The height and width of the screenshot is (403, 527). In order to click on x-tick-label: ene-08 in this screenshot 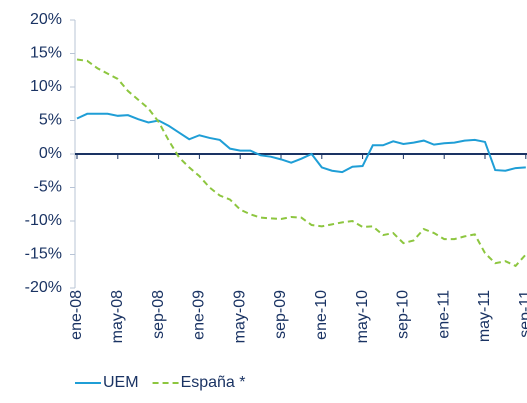, I will do `click(76, 315)`.